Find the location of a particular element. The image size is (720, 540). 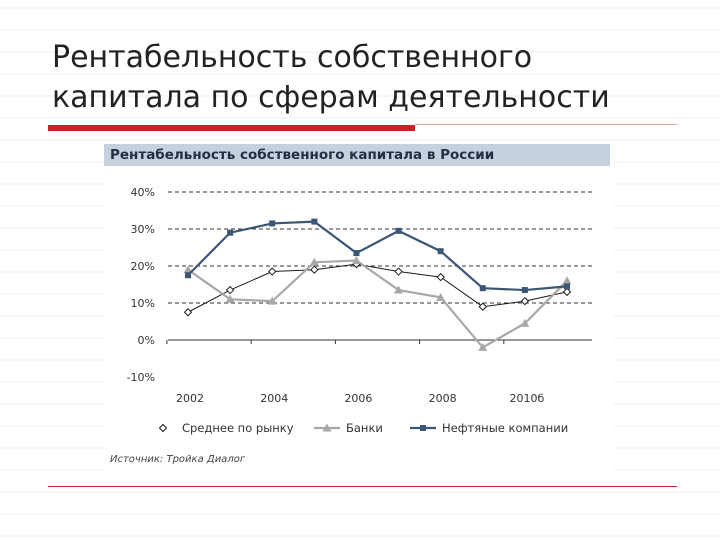

slide-title-line-1: Рентабельность собственного is located at coordinates (292, 57).